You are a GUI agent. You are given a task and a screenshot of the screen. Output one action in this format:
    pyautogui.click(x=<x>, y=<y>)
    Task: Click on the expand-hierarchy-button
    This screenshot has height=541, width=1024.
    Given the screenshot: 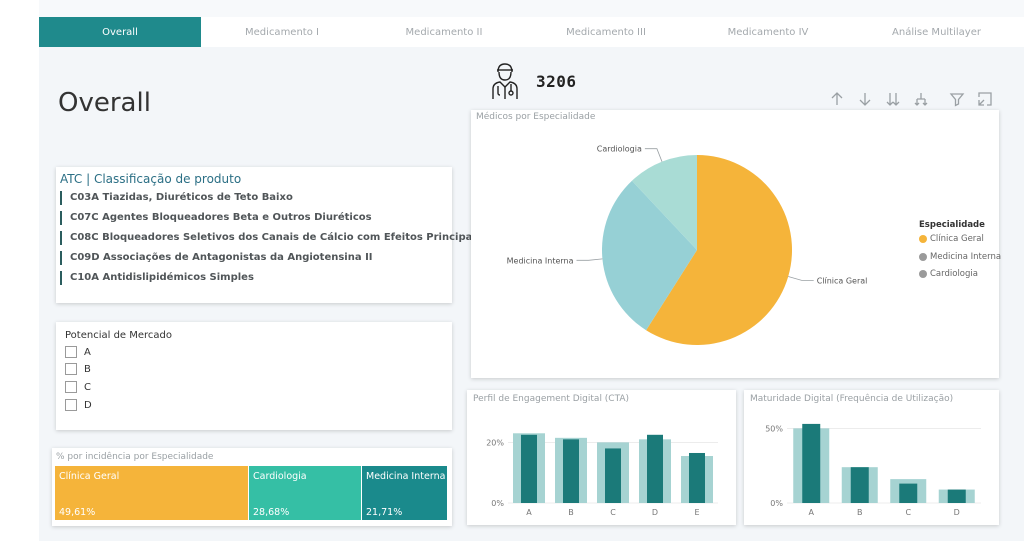 What is the action you would take?
    pyautogui.click(x=921, y=99)
    